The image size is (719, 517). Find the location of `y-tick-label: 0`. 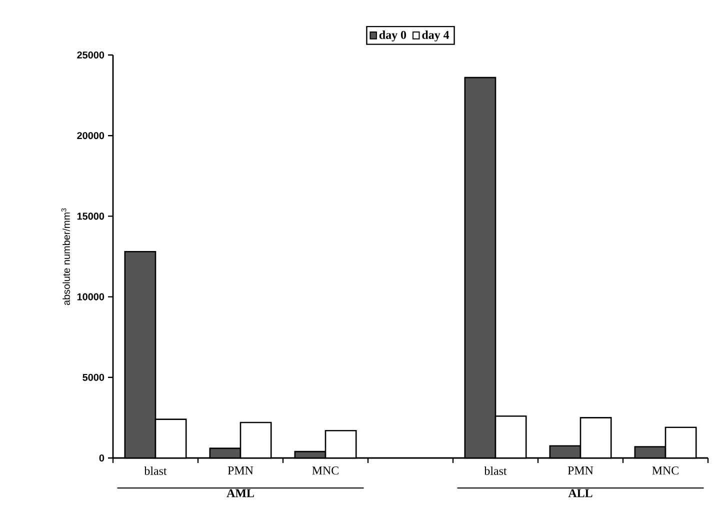

y-tick-label: 0 is located at coordinates (101, 458).